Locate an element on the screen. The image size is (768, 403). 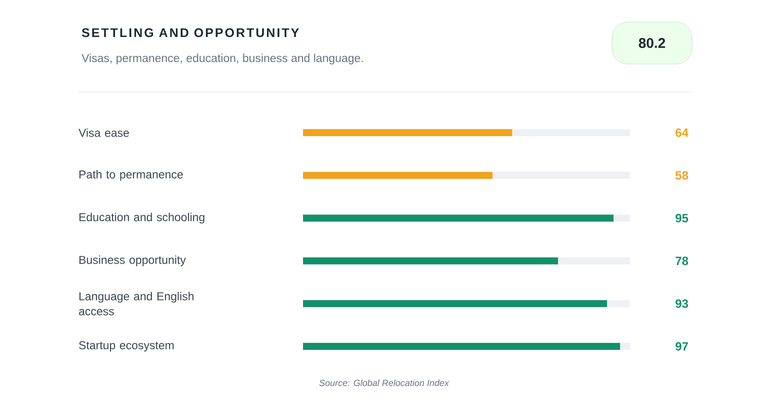
y-tick-label: Language and English access is located at coordinates (136, 304).